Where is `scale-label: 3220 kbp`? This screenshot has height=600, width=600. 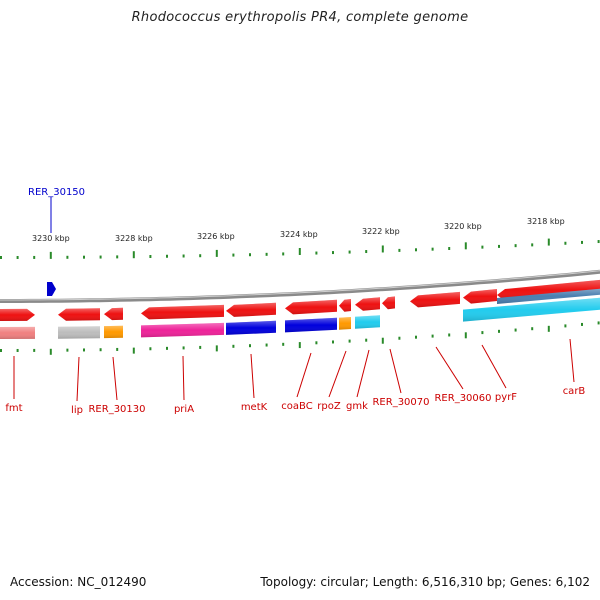
scale-label: 3220 kbp is located at coordinates (463, 226).